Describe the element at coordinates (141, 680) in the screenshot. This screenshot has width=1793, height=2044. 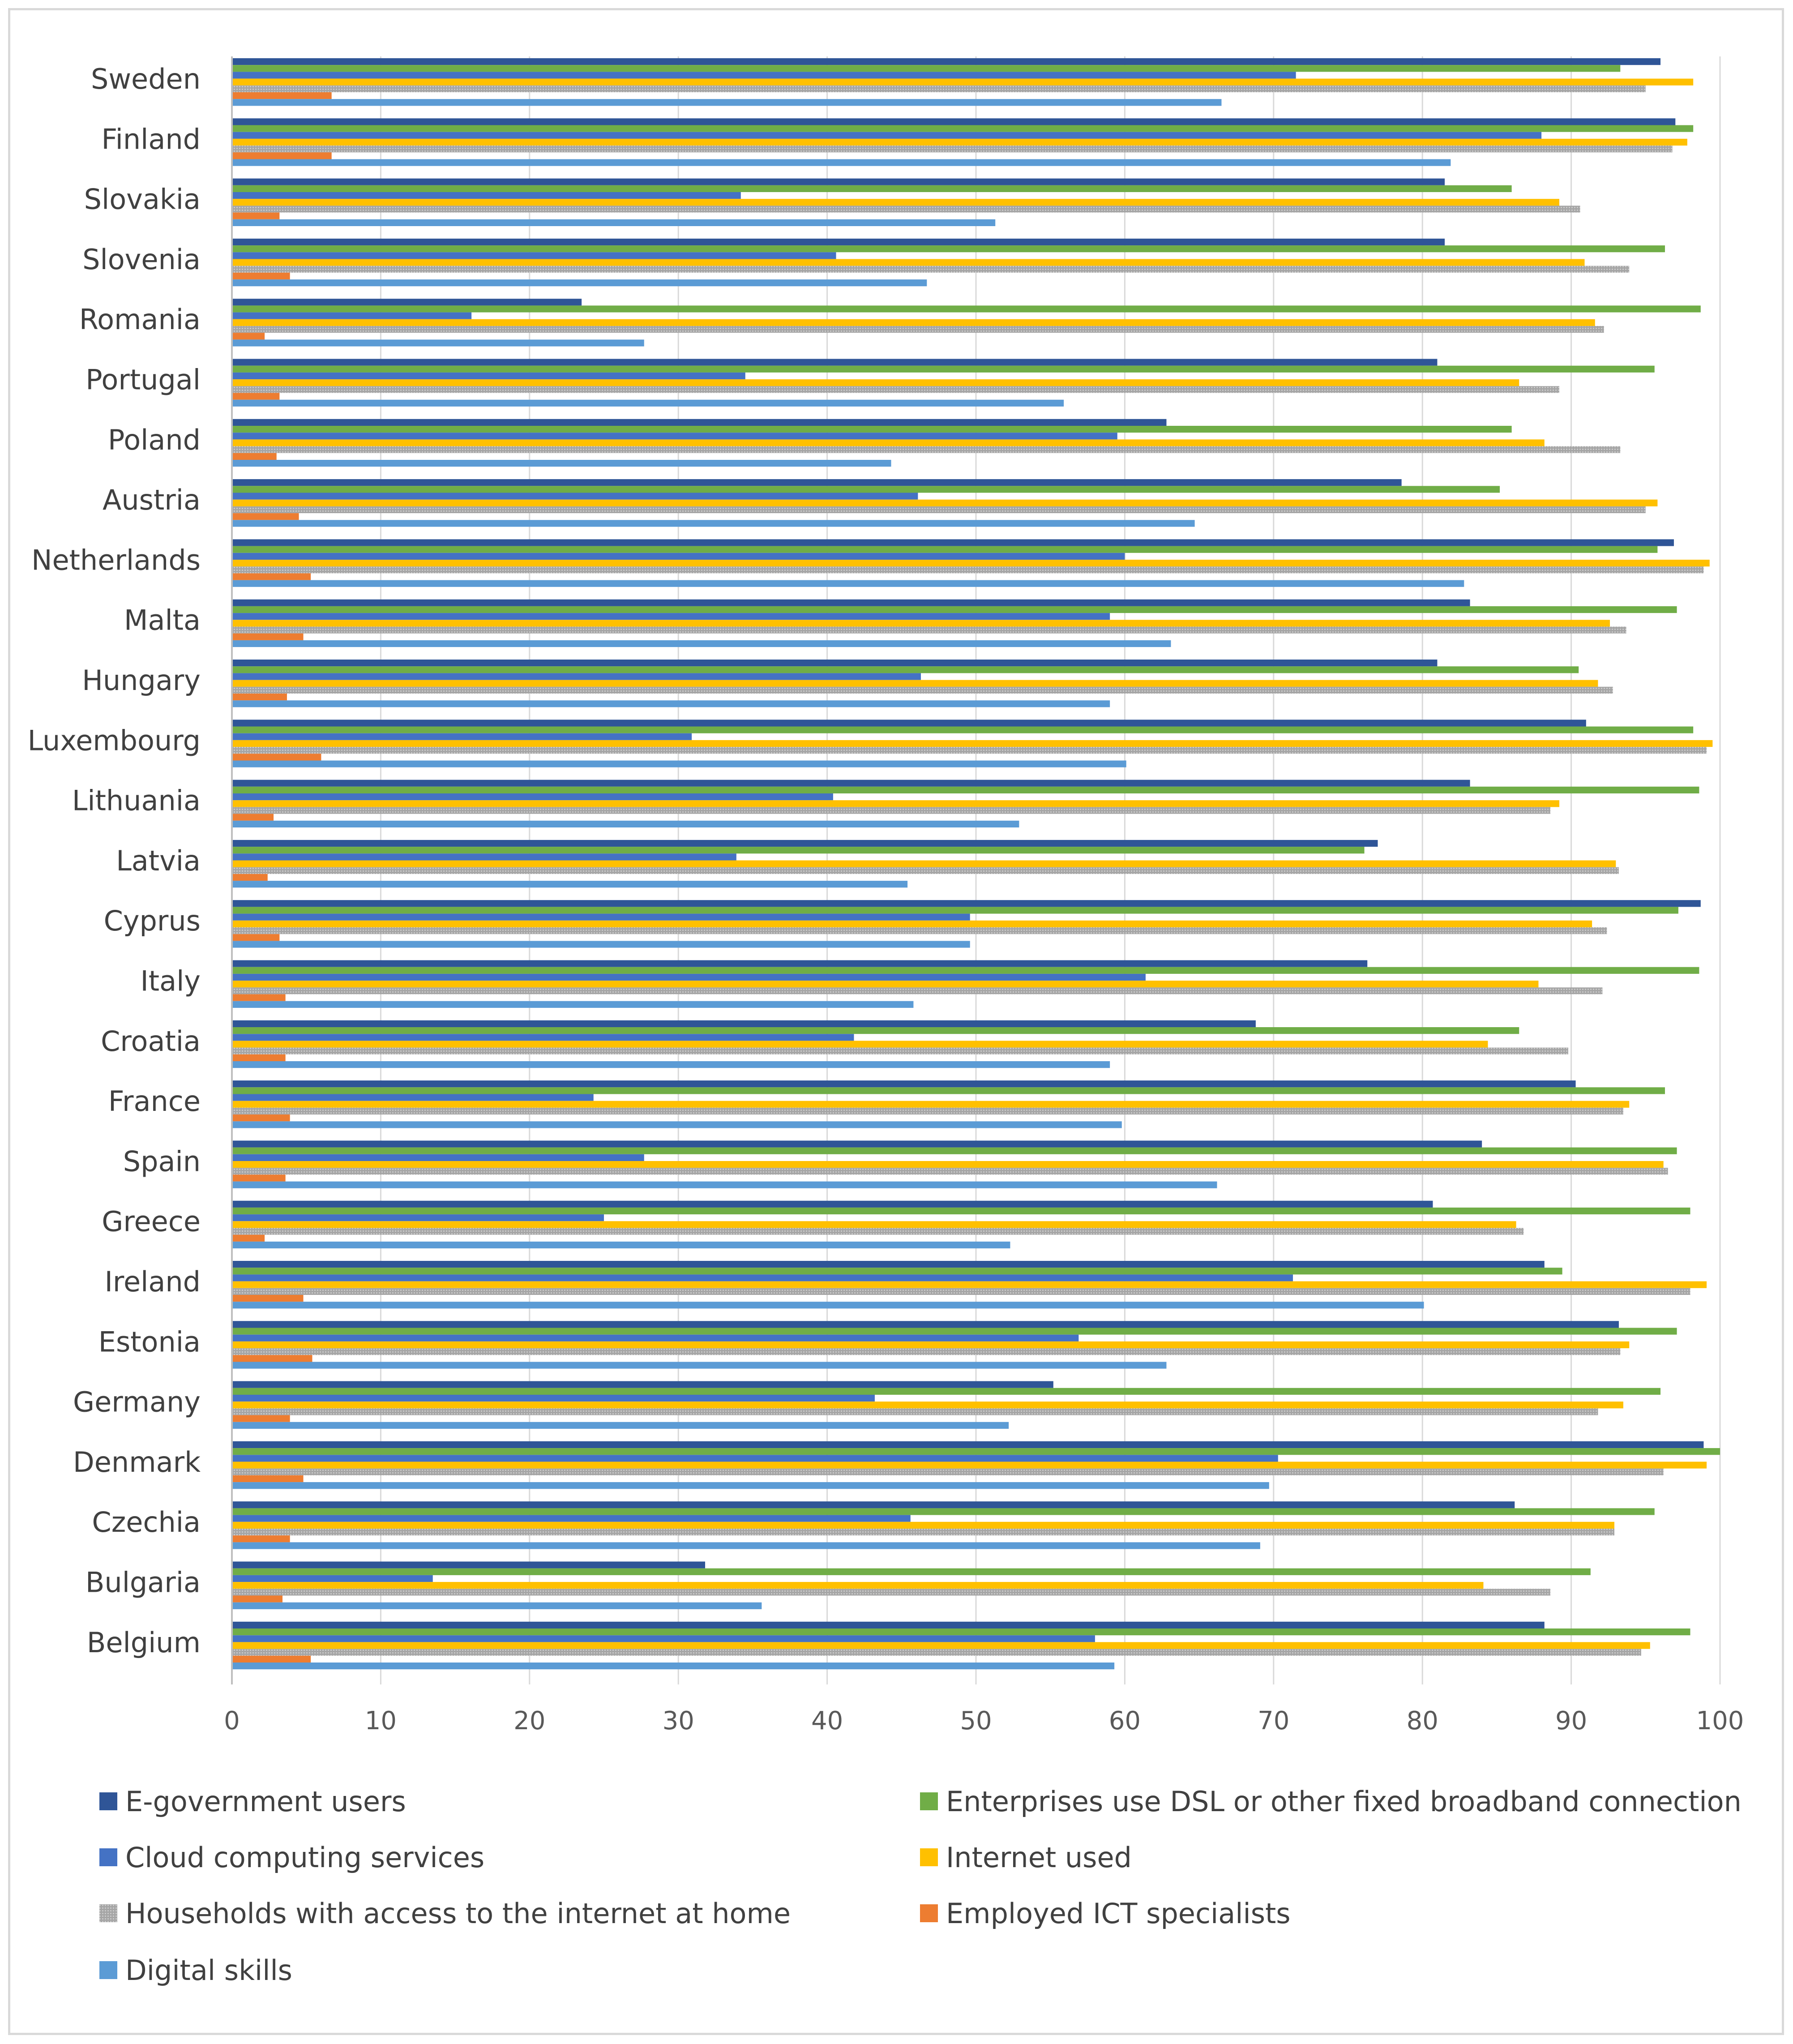
I see `category-label-hungary: Hungary` at that location.